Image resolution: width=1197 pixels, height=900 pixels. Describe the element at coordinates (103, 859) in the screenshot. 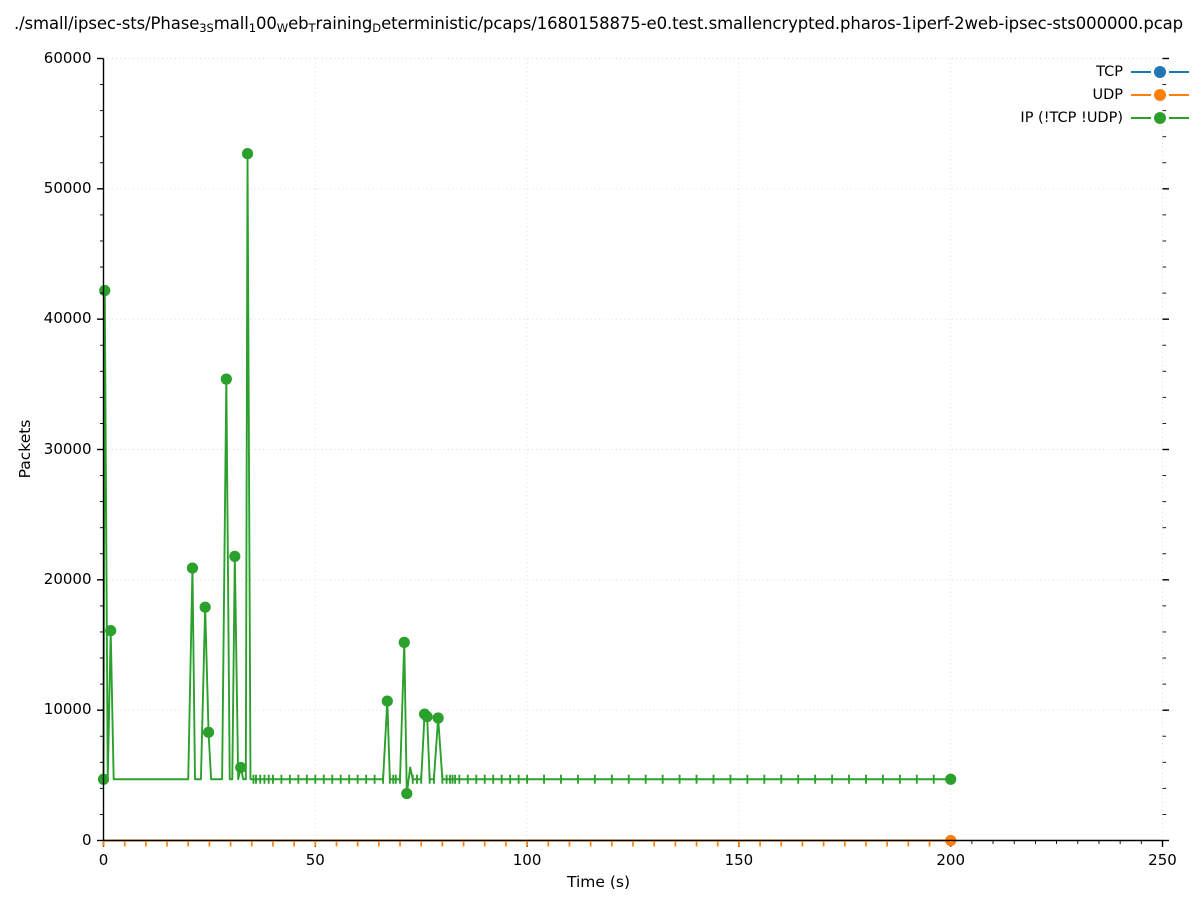

I see `x-tick-label: 0` at that location.